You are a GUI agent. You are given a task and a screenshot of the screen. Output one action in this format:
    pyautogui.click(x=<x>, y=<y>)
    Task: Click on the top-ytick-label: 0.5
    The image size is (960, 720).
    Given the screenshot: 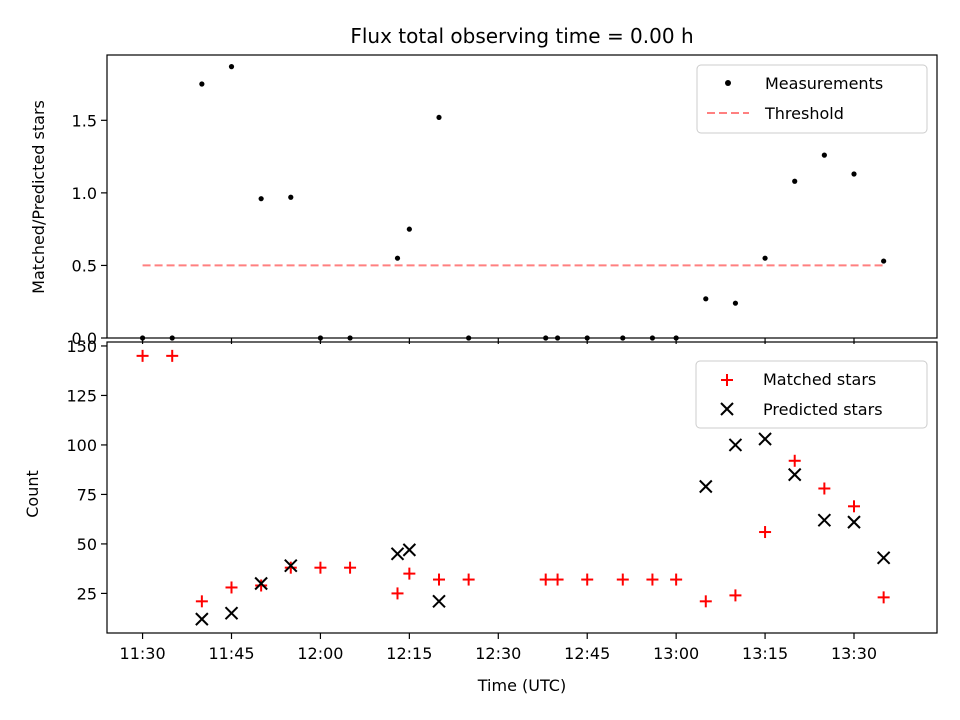 What is the action you would take?
    pyautogui.click(x=84, y=265)
    